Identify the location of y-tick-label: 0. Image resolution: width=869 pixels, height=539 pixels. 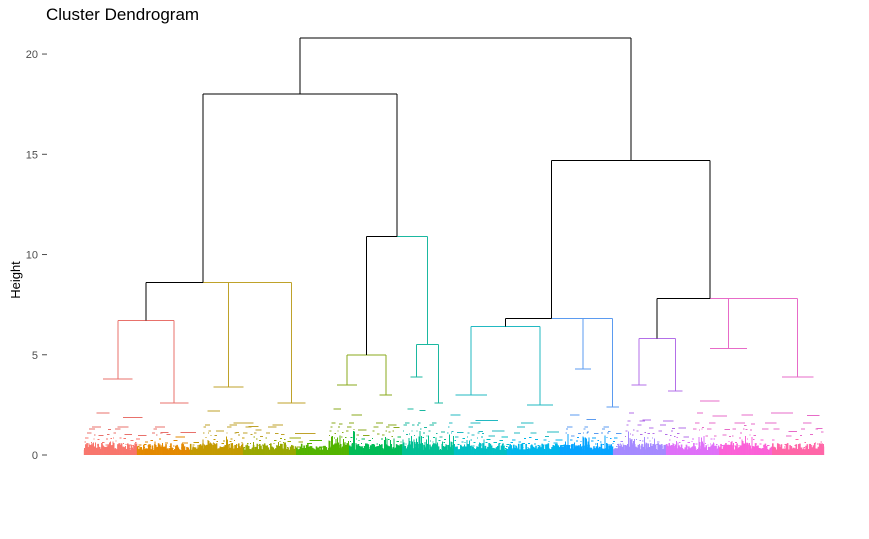
(35, 456).